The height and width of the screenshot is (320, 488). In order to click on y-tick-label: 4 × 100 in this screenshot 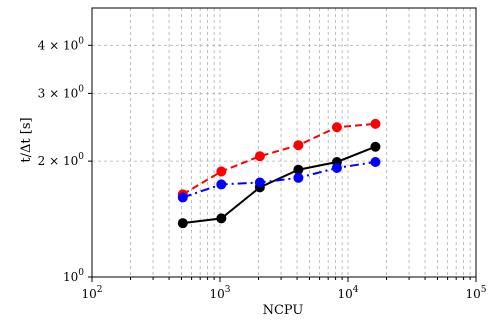, I will do `click(61, 44)`.